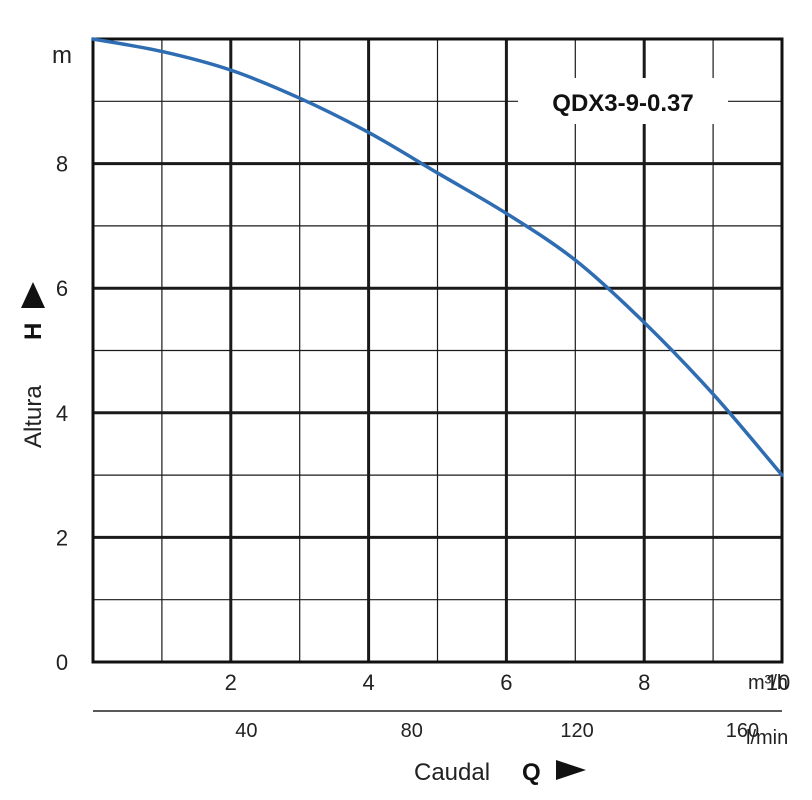  I want to click on secondary-x-tick-label: 160, so click(742, 731).